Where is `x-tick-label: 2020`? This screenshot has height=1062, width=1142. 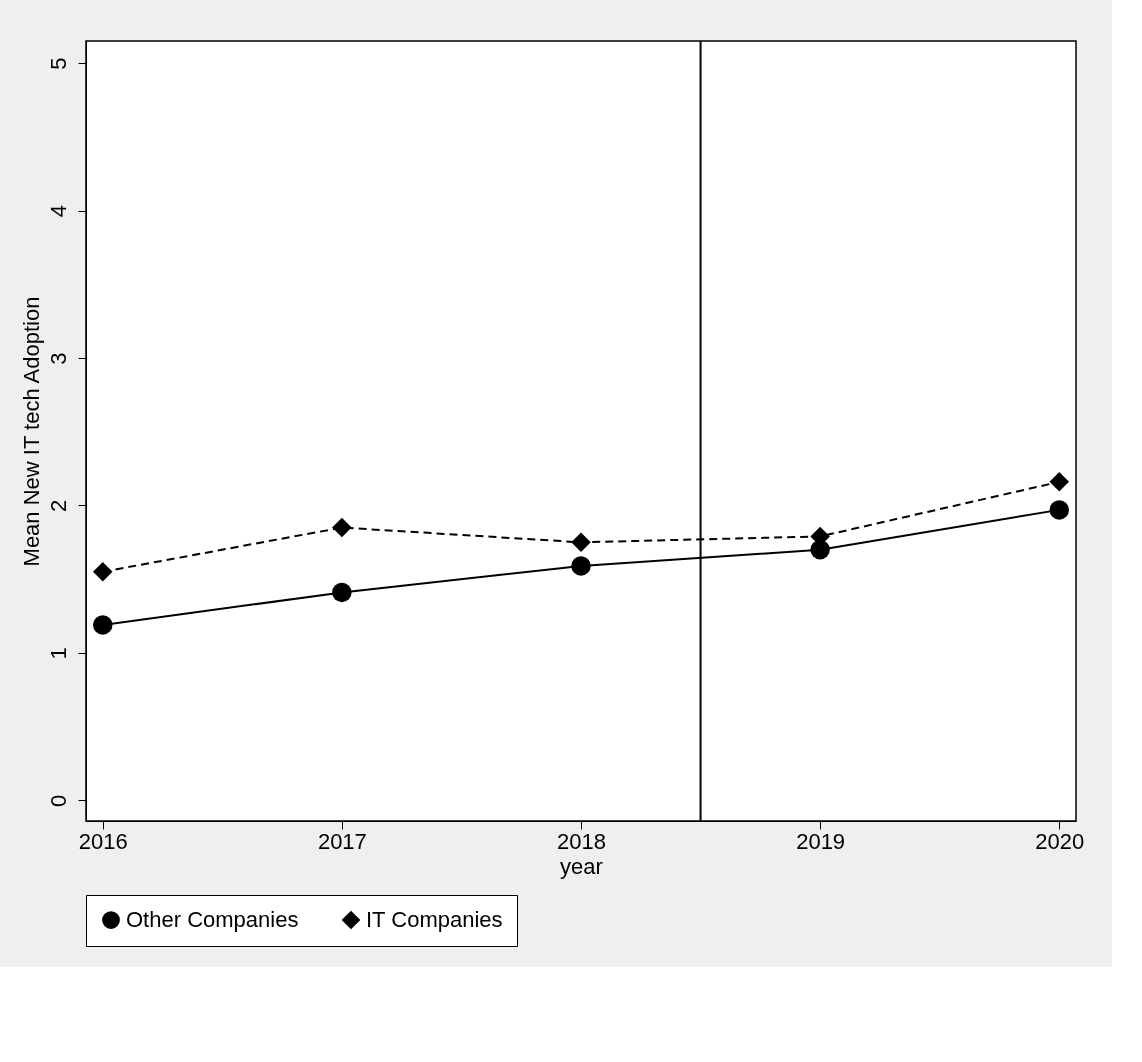
x-tick-label: 2020 is located at coordinates (1060, 841).